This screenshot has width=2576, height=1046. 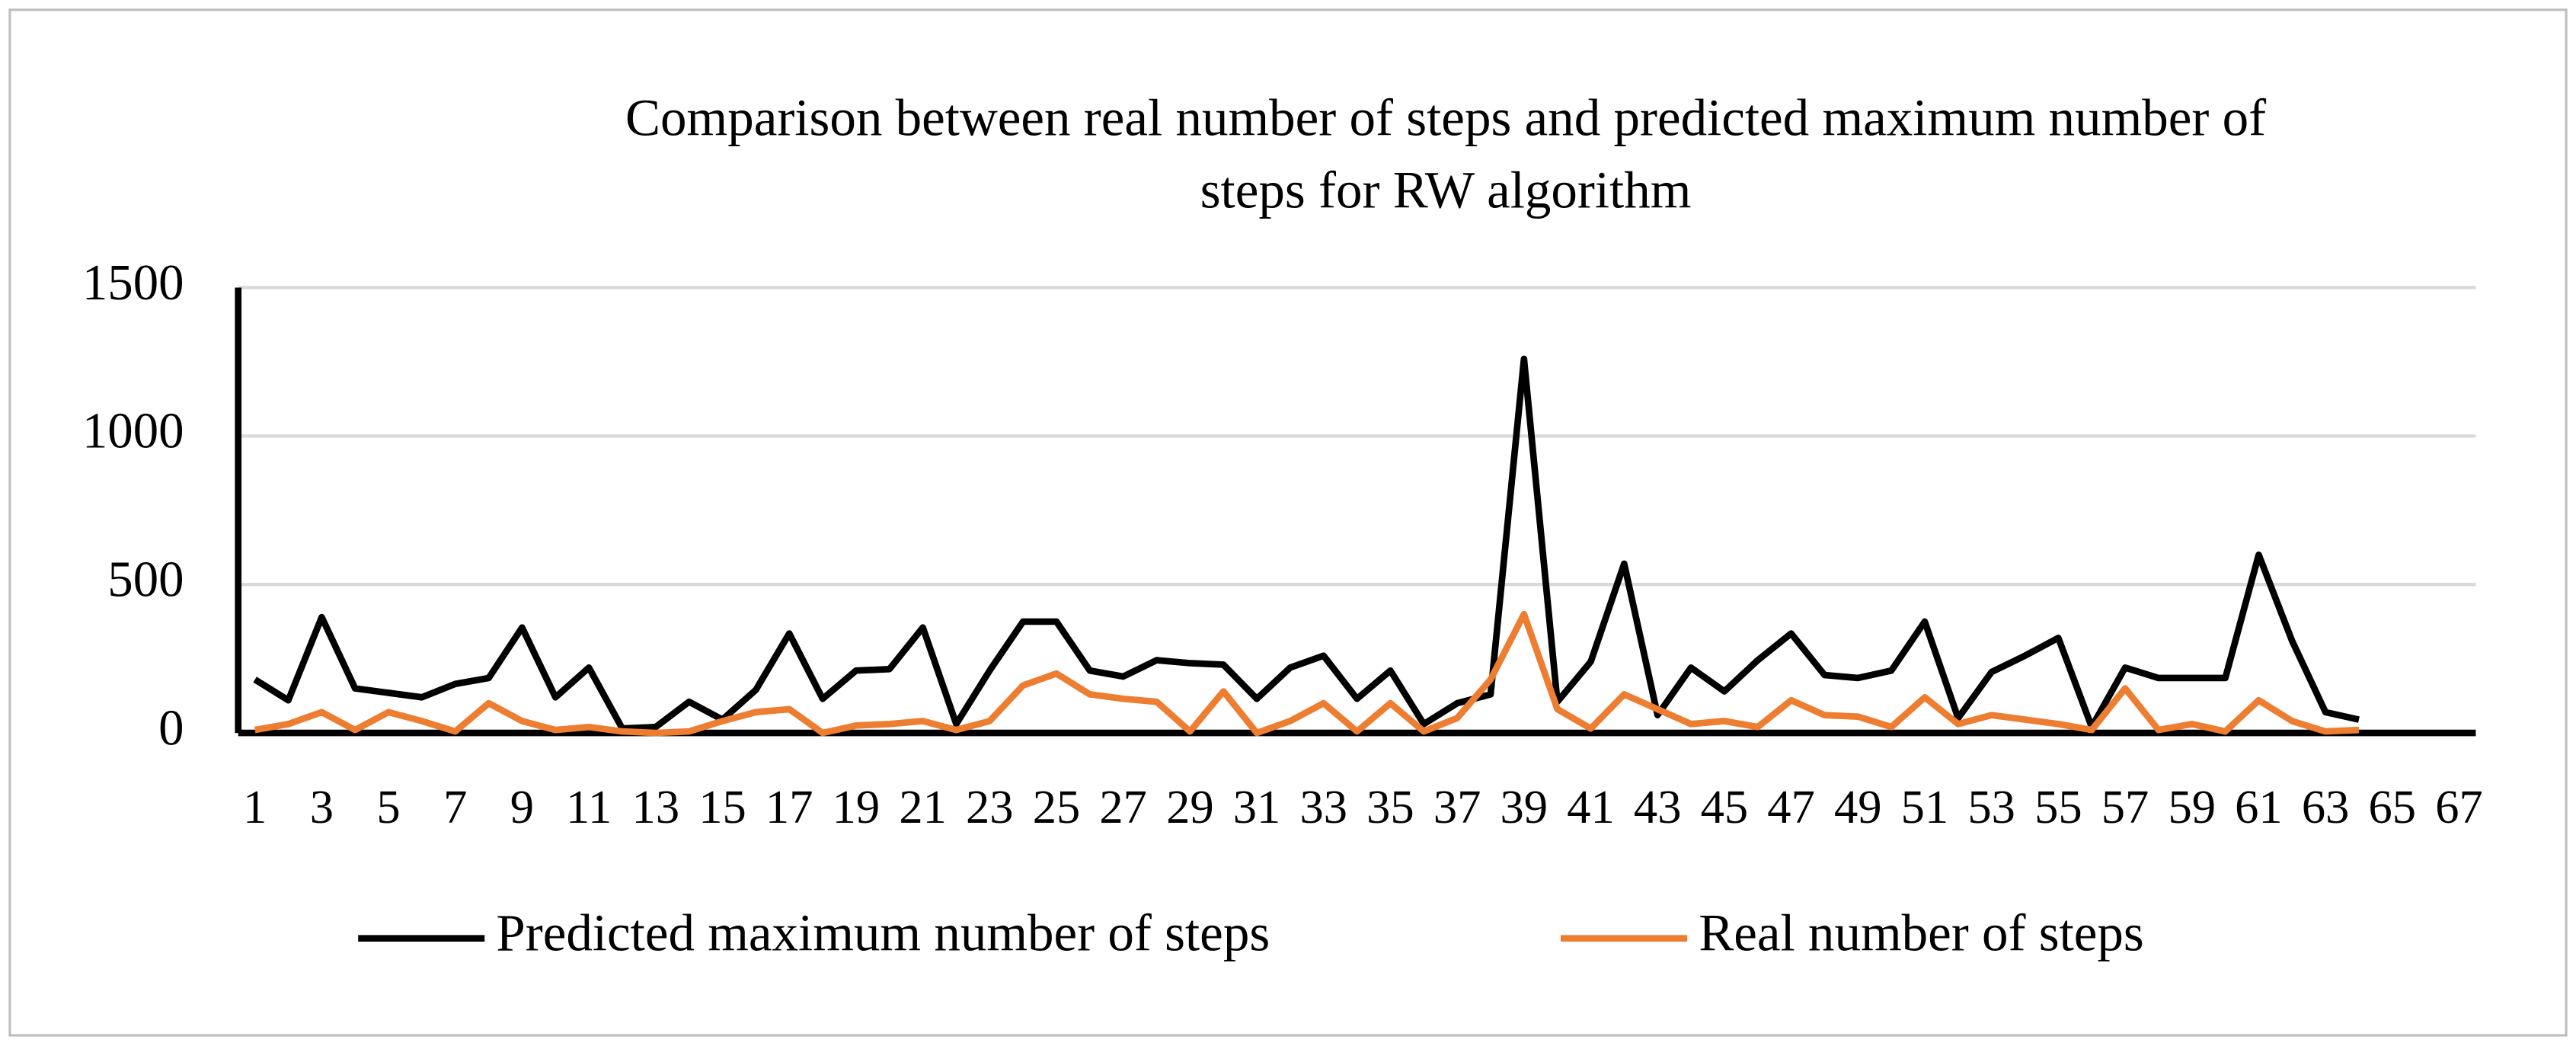 I want to click on x-tick-label: 29, so click(x=1190, y=807).